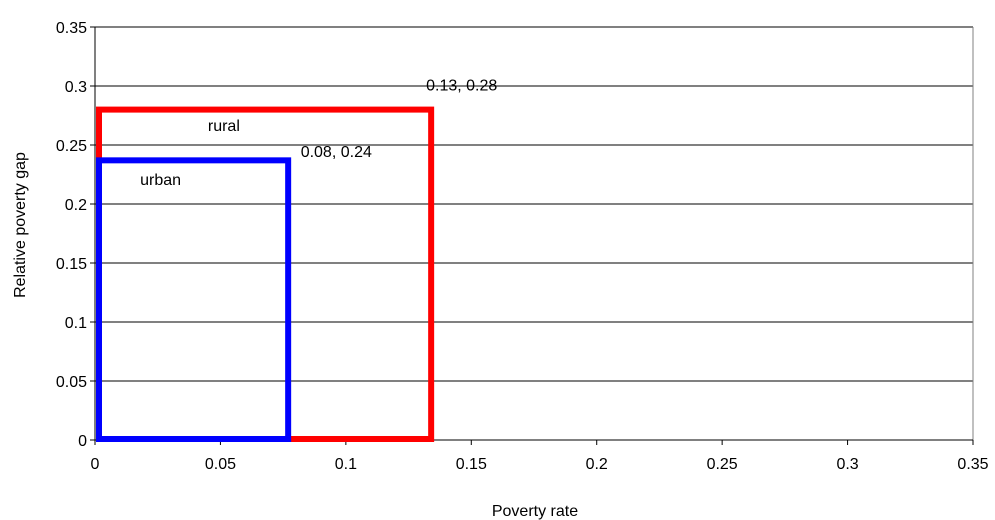  What do you see at coordinates (722, 464) in the screenshot?
I see `x-tick-label: 0.25` at bounding box center [722, 464].